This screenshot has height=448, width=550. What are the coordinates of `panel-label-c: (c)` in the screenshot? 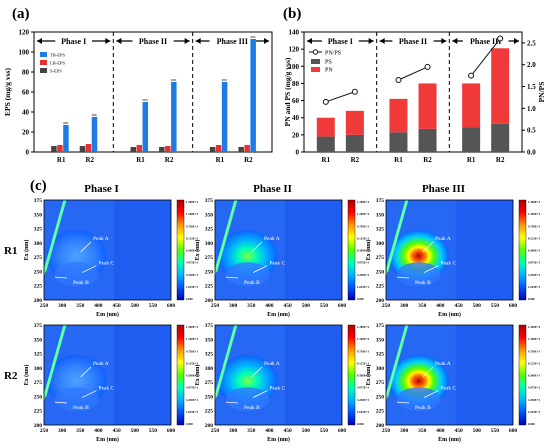 It's located at (38, 186).